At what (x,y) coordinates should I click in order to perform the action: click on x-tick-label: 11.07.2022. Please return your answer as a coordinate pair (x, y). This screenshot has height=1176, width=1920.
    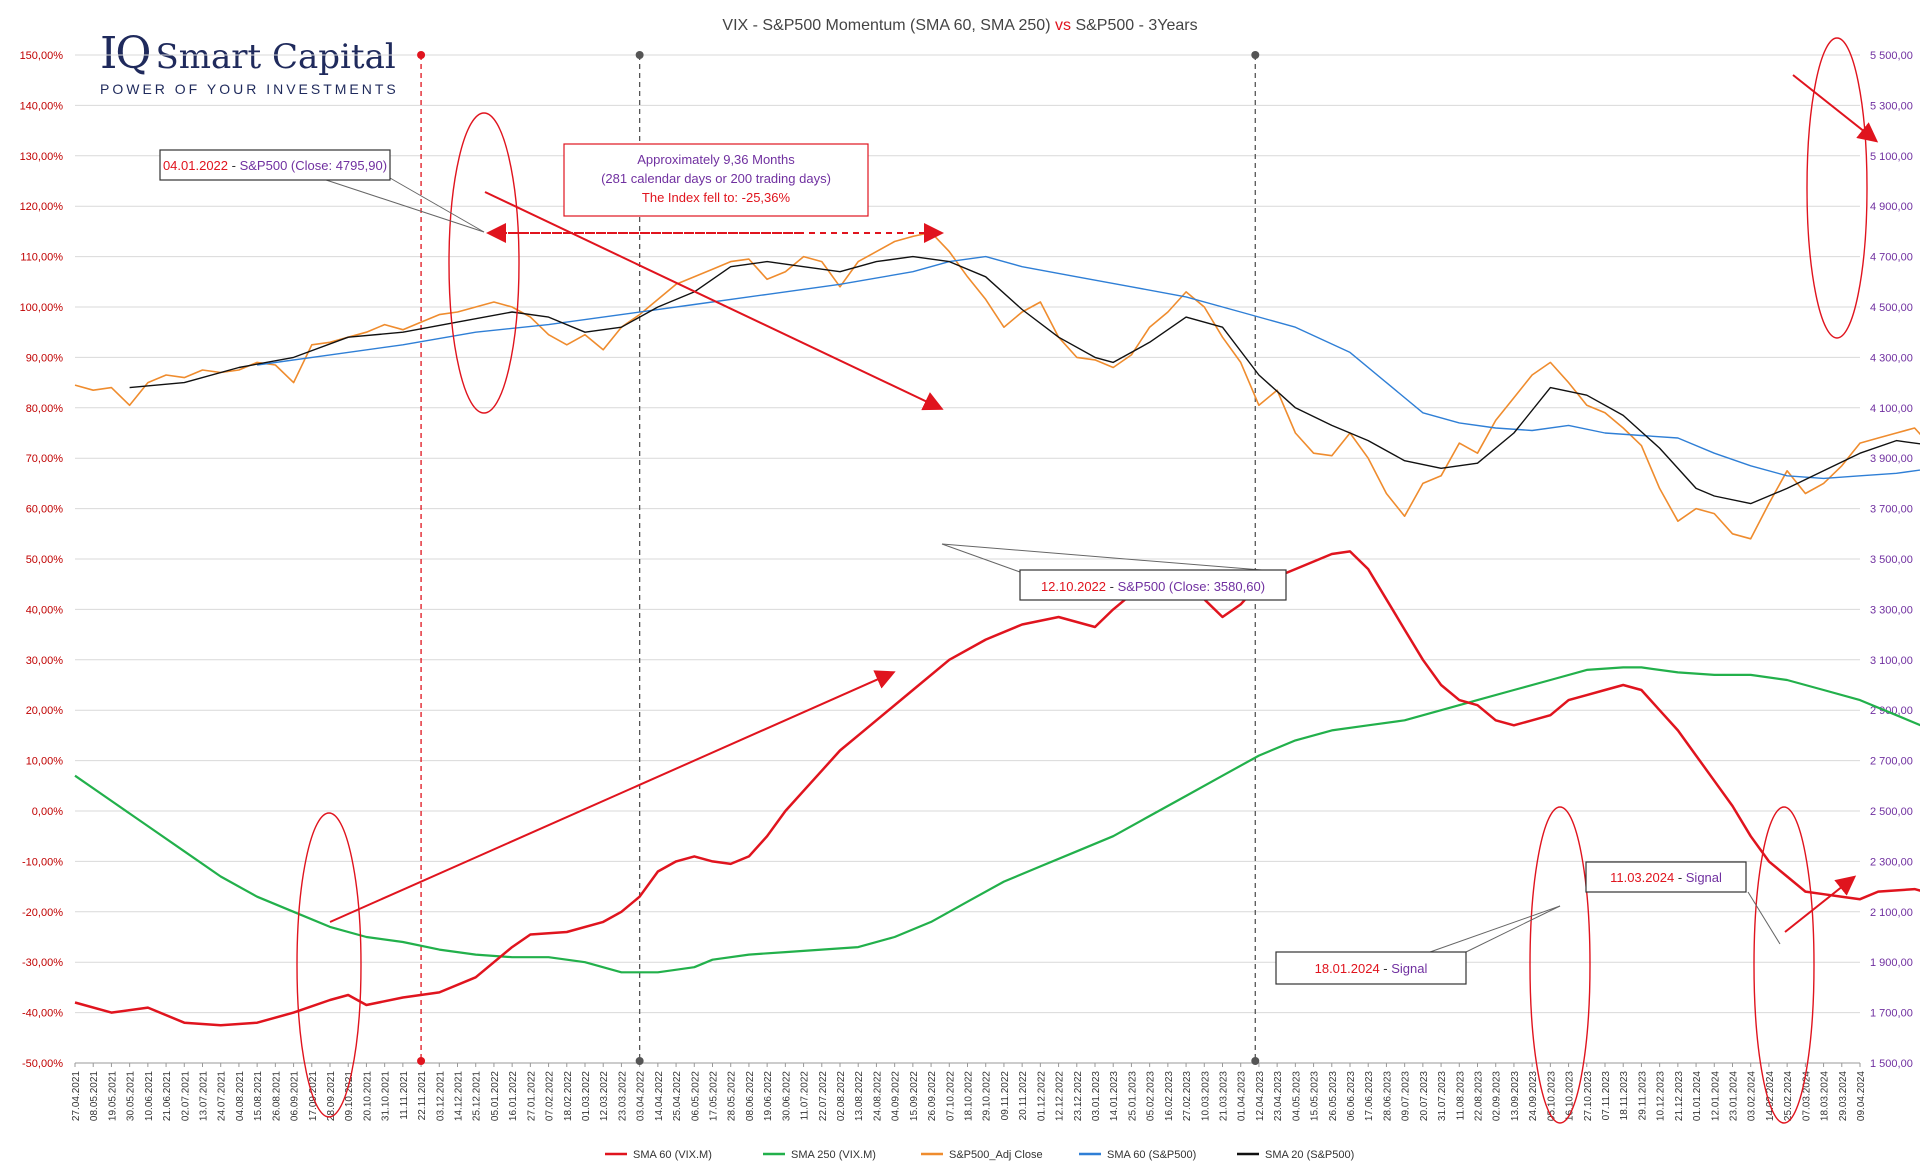
    Looking at the image, I should click on (805, 1096).